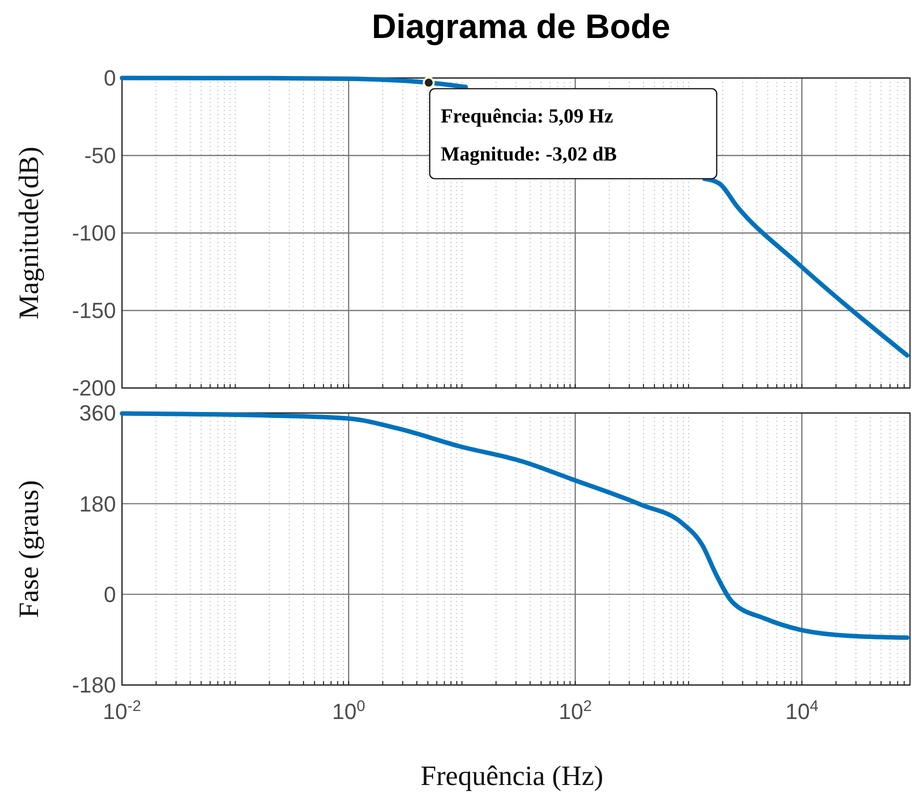 This screenshot has width=912, height=796. What do you see at coordinates (527, 117) in the screenshot?
I see `annotation: Frequência: 5,09 Hz` at bounding box center [527, 117].